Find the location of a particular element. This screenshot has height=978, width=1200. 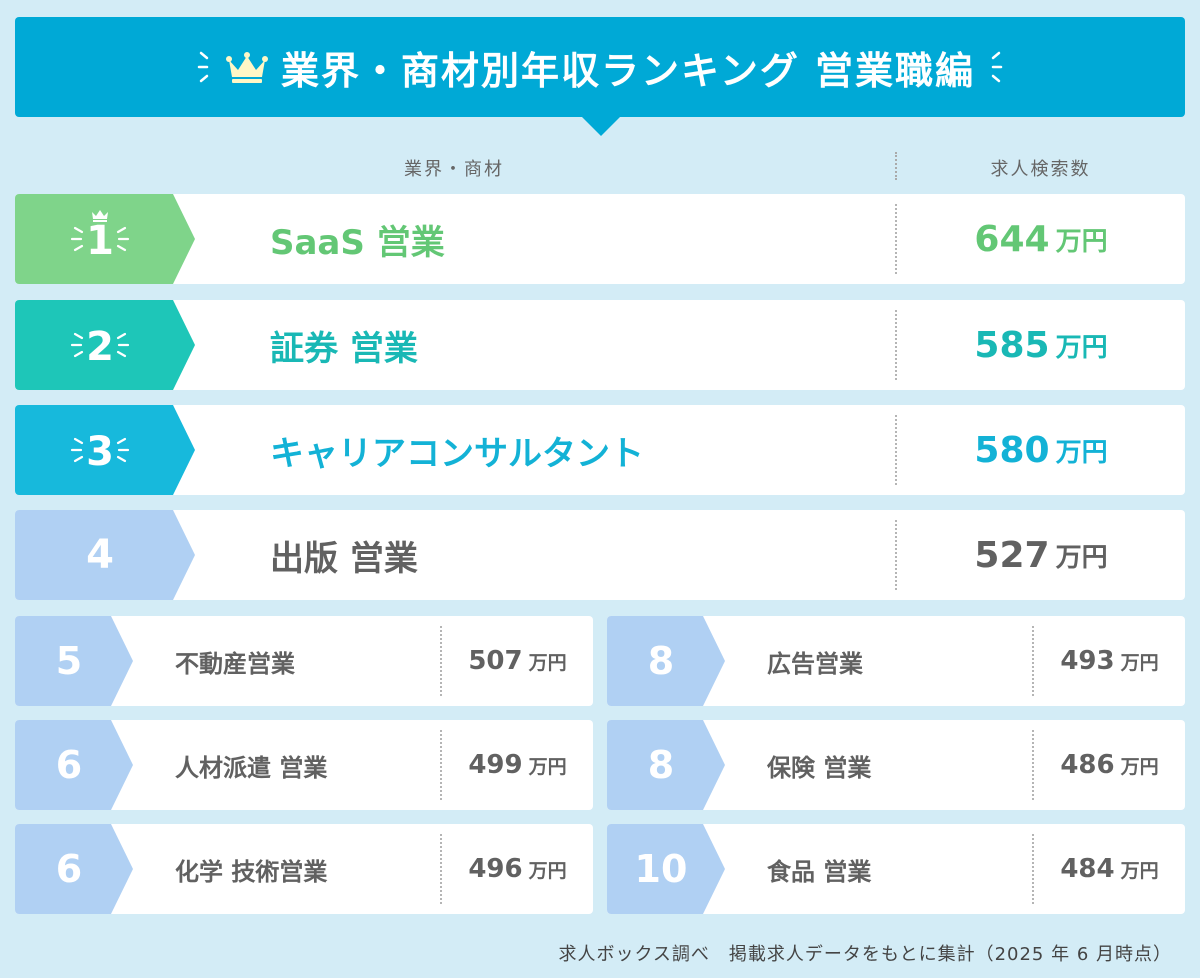

crown-icon is located at coordinates (246, 67).